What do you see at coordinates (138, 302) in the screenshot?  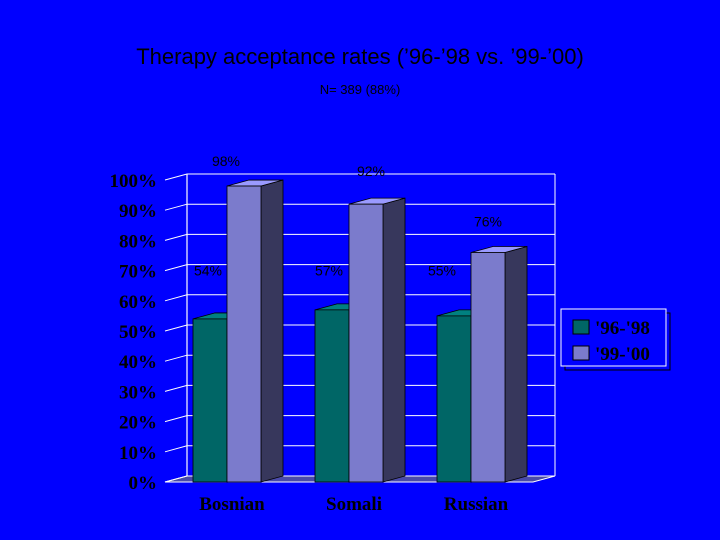 I see `y-tick-label: 60%` at bounding box center [138, 302].